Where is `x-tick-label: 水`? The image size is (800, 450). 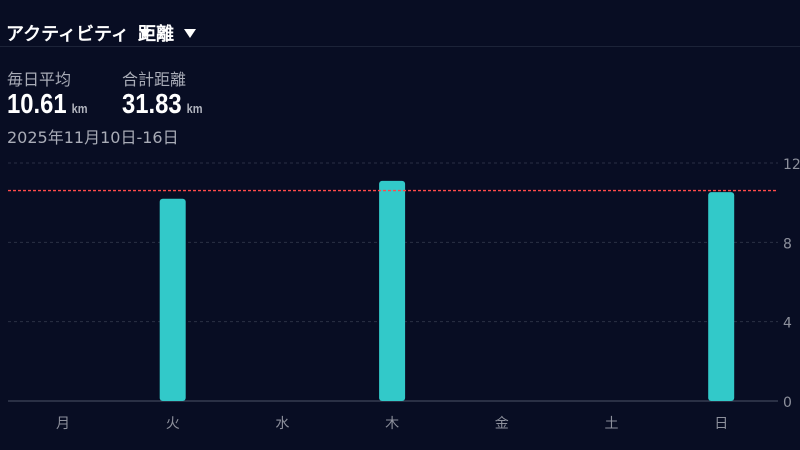
x-tick-label: 水 is located at coordinates (282, 424).